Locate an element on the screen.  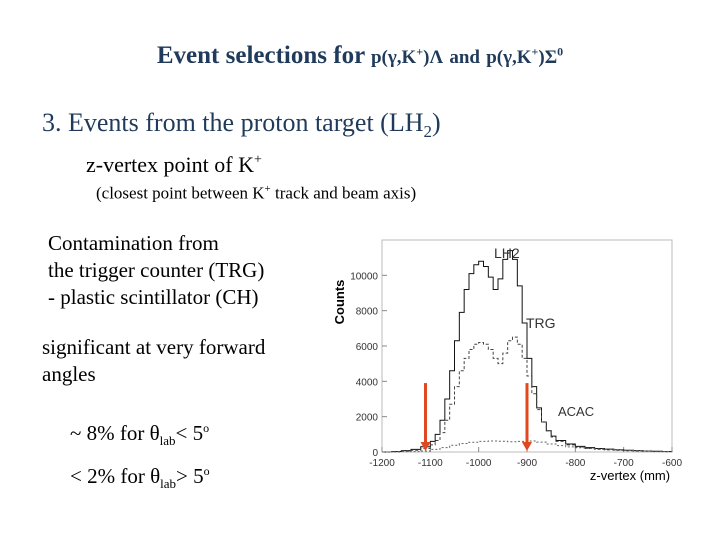
significance-paragraph: significant at very forward angles is located at coordinates (153, 361).